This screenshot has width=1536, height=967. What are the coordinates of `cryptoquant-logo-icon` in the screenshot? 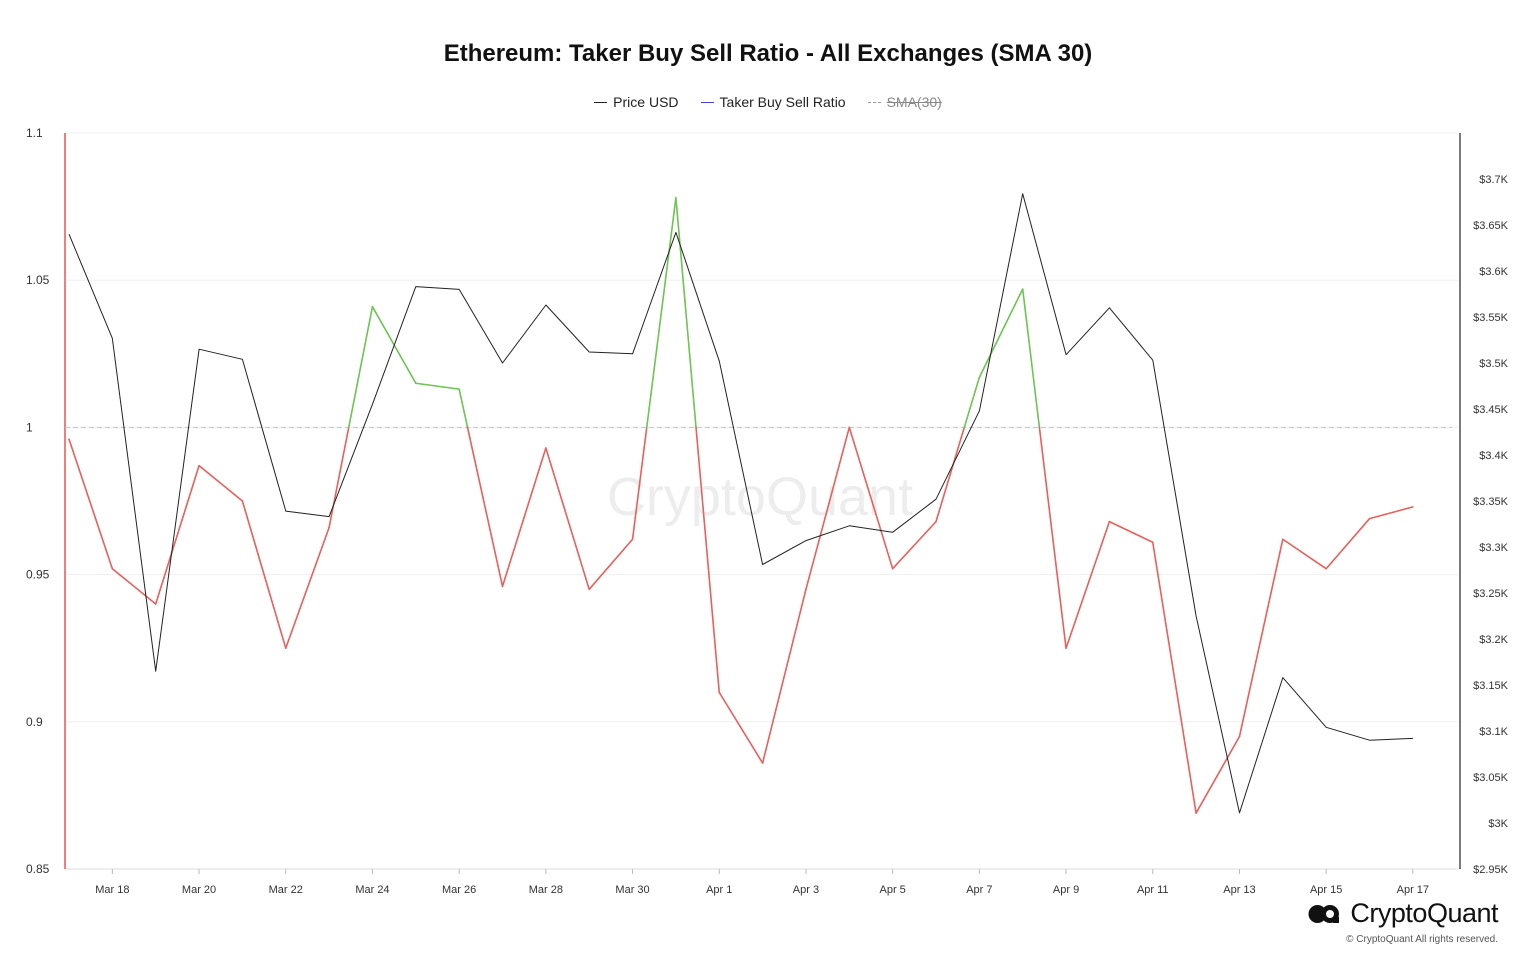 It's located at (1324, 913).